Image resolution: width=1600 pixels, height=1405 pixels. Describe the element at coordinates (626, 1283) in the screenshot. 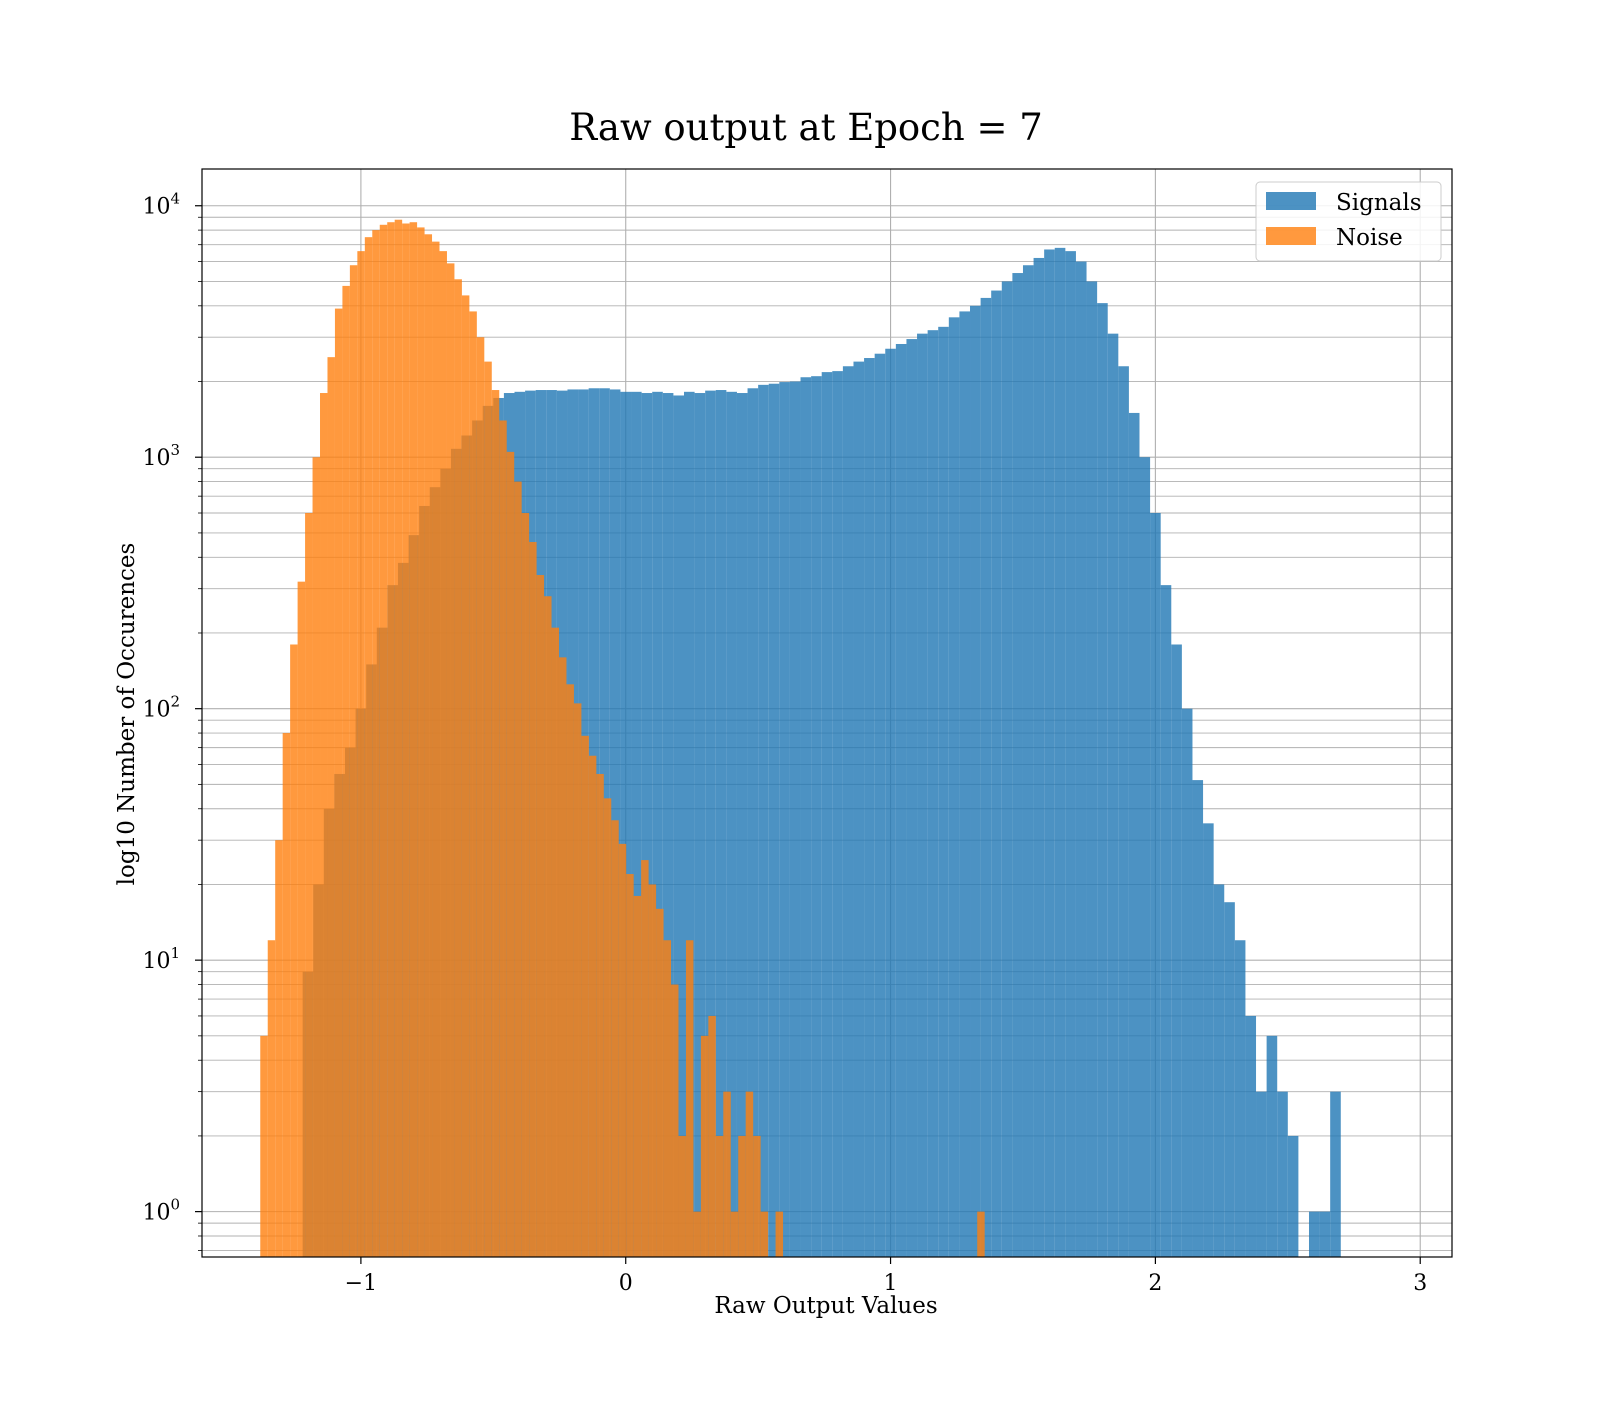

I see `x-tick-label: 0` at that location.